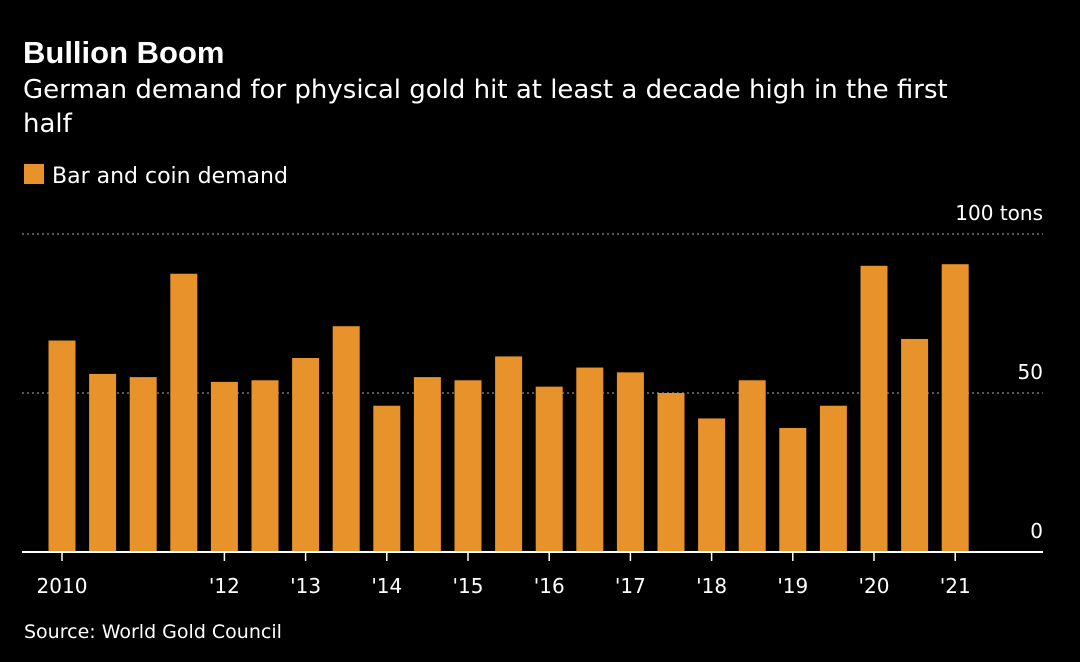 Image resolution: width=1080 pixels, height=662 pixels. What do you see at coordinates (34, 174) in the screenshot?
I see `legend-swatch` at bounding box center [34, 174].